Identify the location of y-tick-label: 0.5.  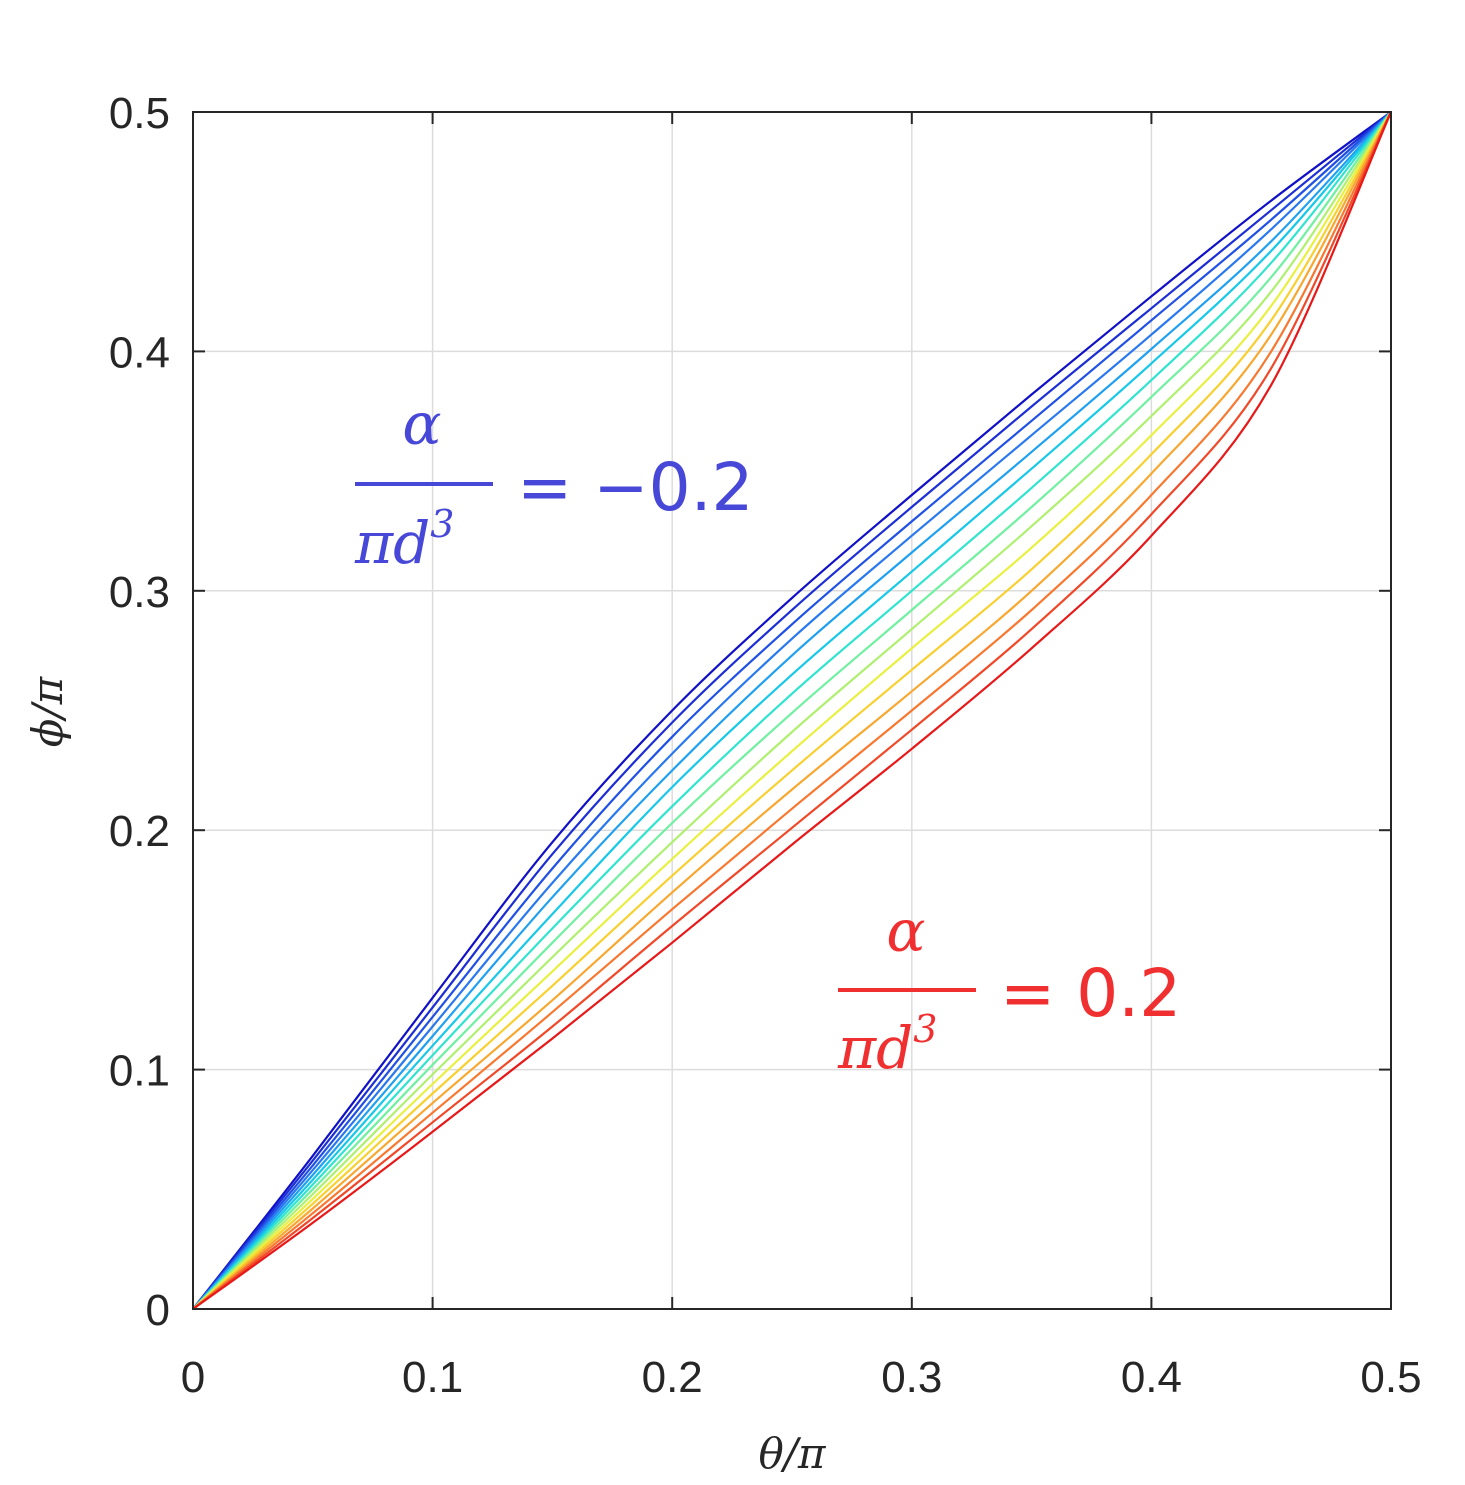
(139, 113).